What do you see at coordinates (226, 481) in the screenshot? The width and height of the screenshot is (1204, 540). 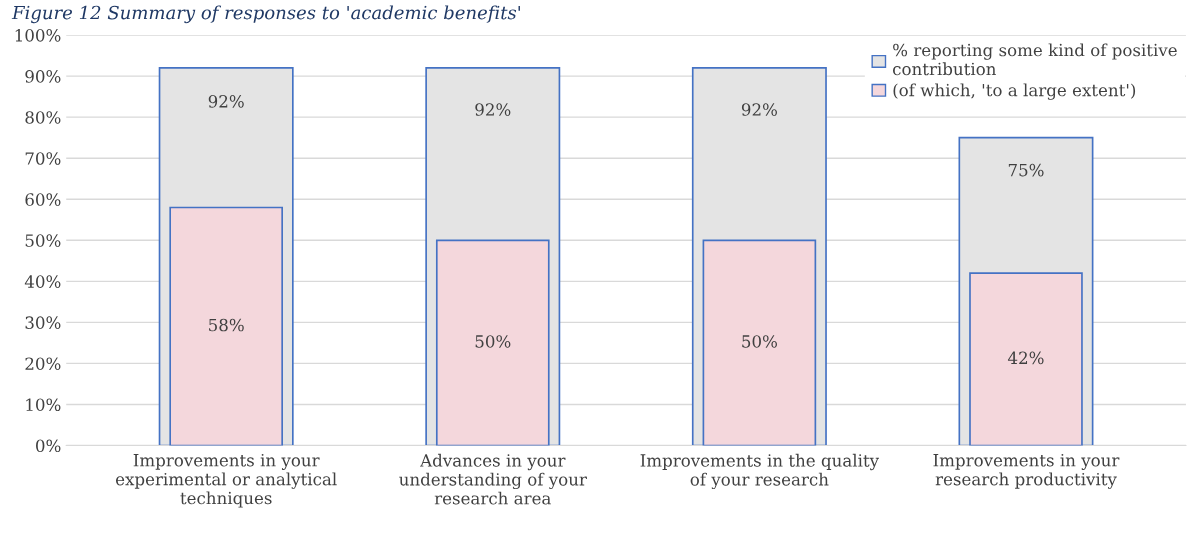 I see `x-tick-label: Improvements in your experimental or analytical techniques` at bounding box center [226, 481].